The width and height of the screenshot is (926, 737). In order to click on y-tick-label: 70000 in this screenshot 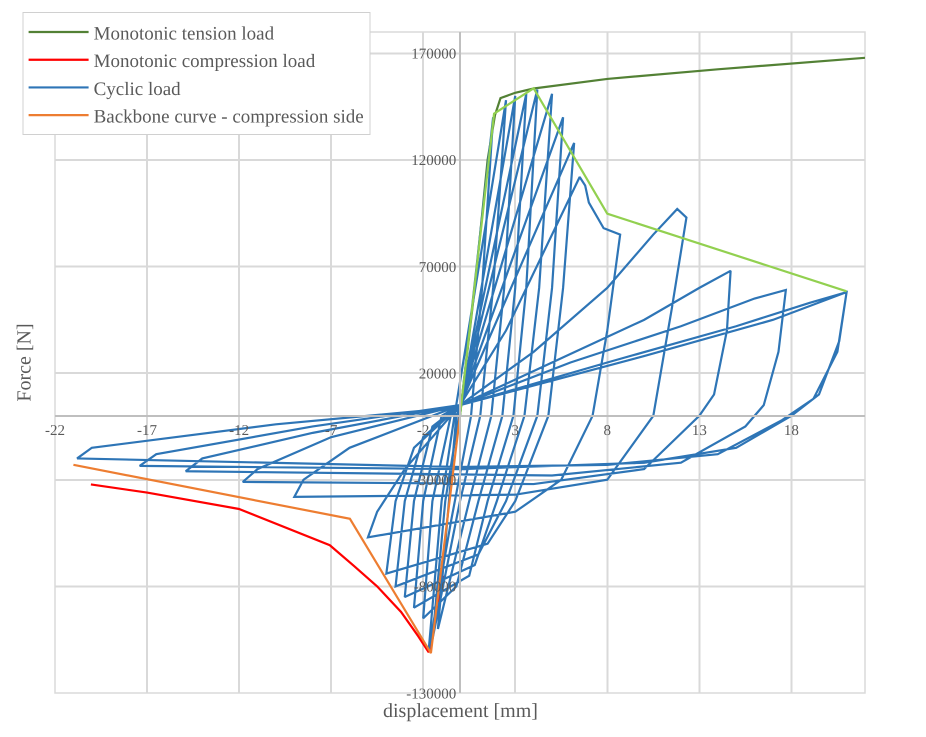, I will do `click(437, 268)`.